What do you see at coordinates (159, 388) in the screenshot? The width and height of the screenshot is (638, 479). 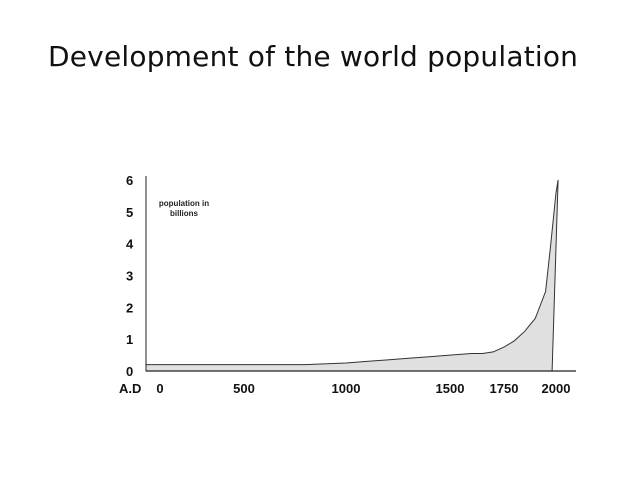 I see `x-tick-label: 0` at bounding box center [159, 388].